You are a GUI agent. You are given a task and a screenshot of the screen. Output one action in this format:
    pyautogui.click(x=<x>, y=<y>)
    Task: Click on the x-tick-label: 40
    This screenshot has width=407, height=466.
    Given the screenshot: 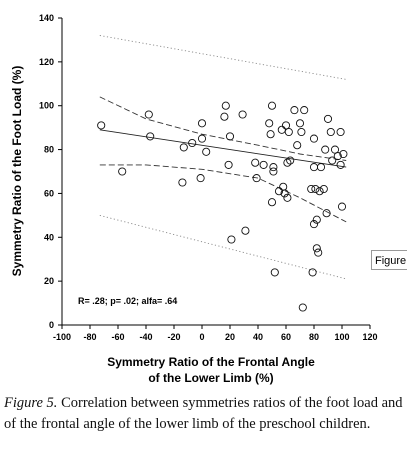 What is the action you would take?
    pyautogui.click(x=258, y=337)
    